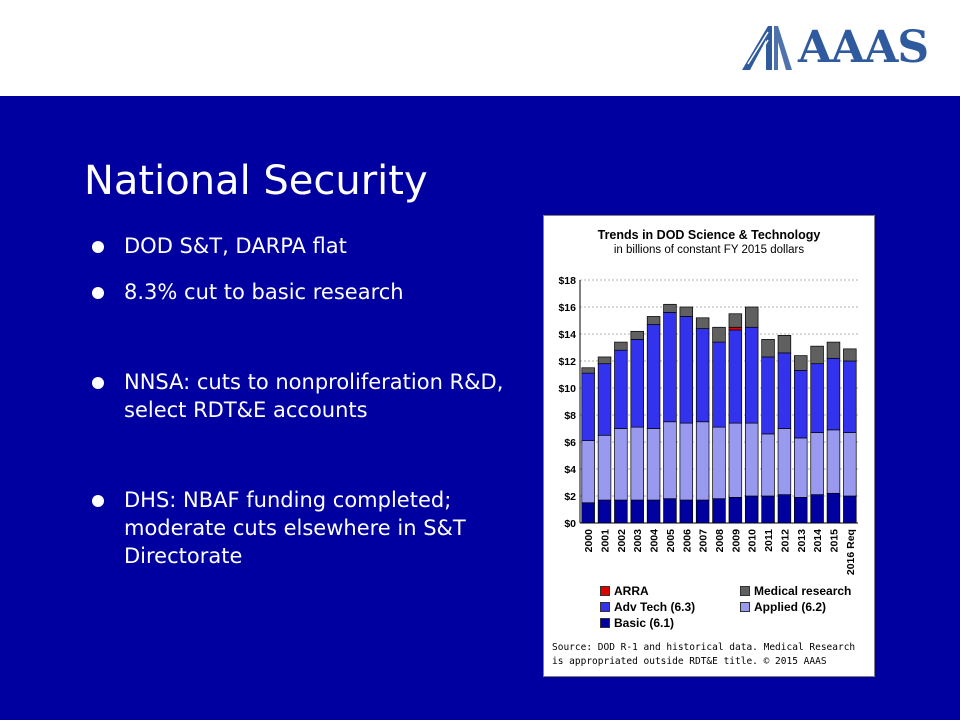 This screenshot has width=960, height=720. I want to click on slide-title: National Security, so click(256, 181).